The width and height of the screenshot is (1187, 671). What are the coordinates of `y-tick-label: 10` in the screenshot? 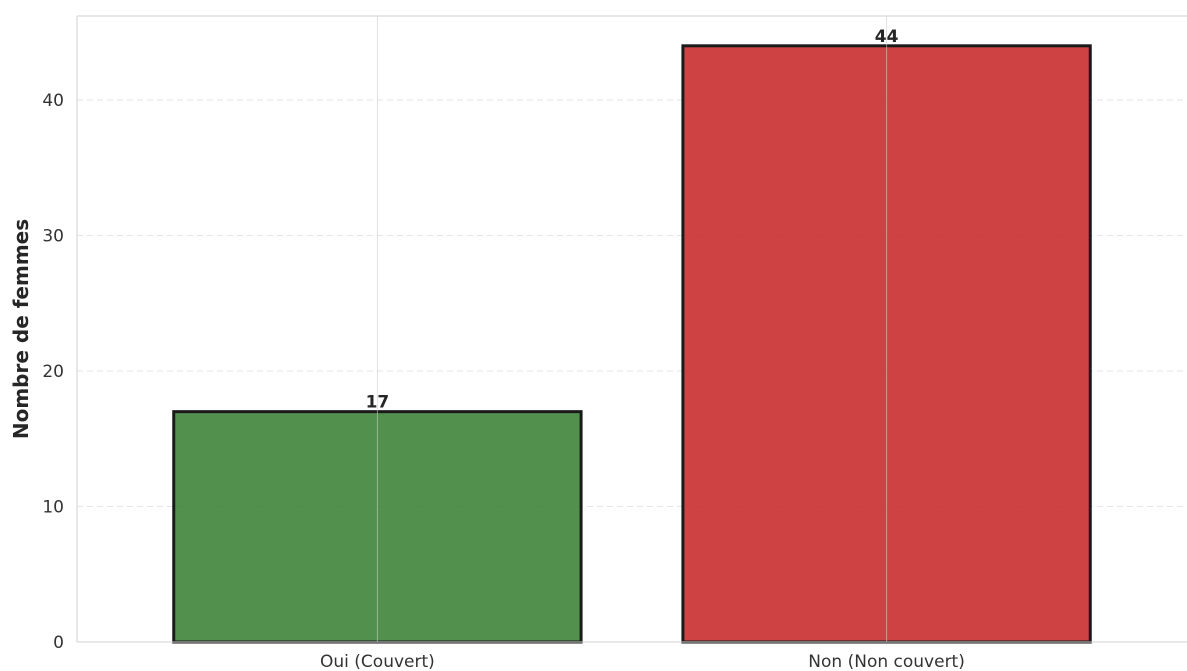 It's located at (53, 508).